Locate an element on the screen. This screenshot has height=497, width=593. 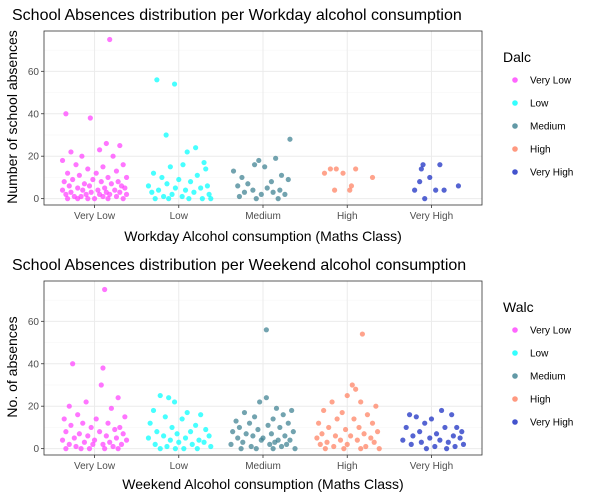
weekend-y-tick-label: 20 is located at coordinates (34, 407).